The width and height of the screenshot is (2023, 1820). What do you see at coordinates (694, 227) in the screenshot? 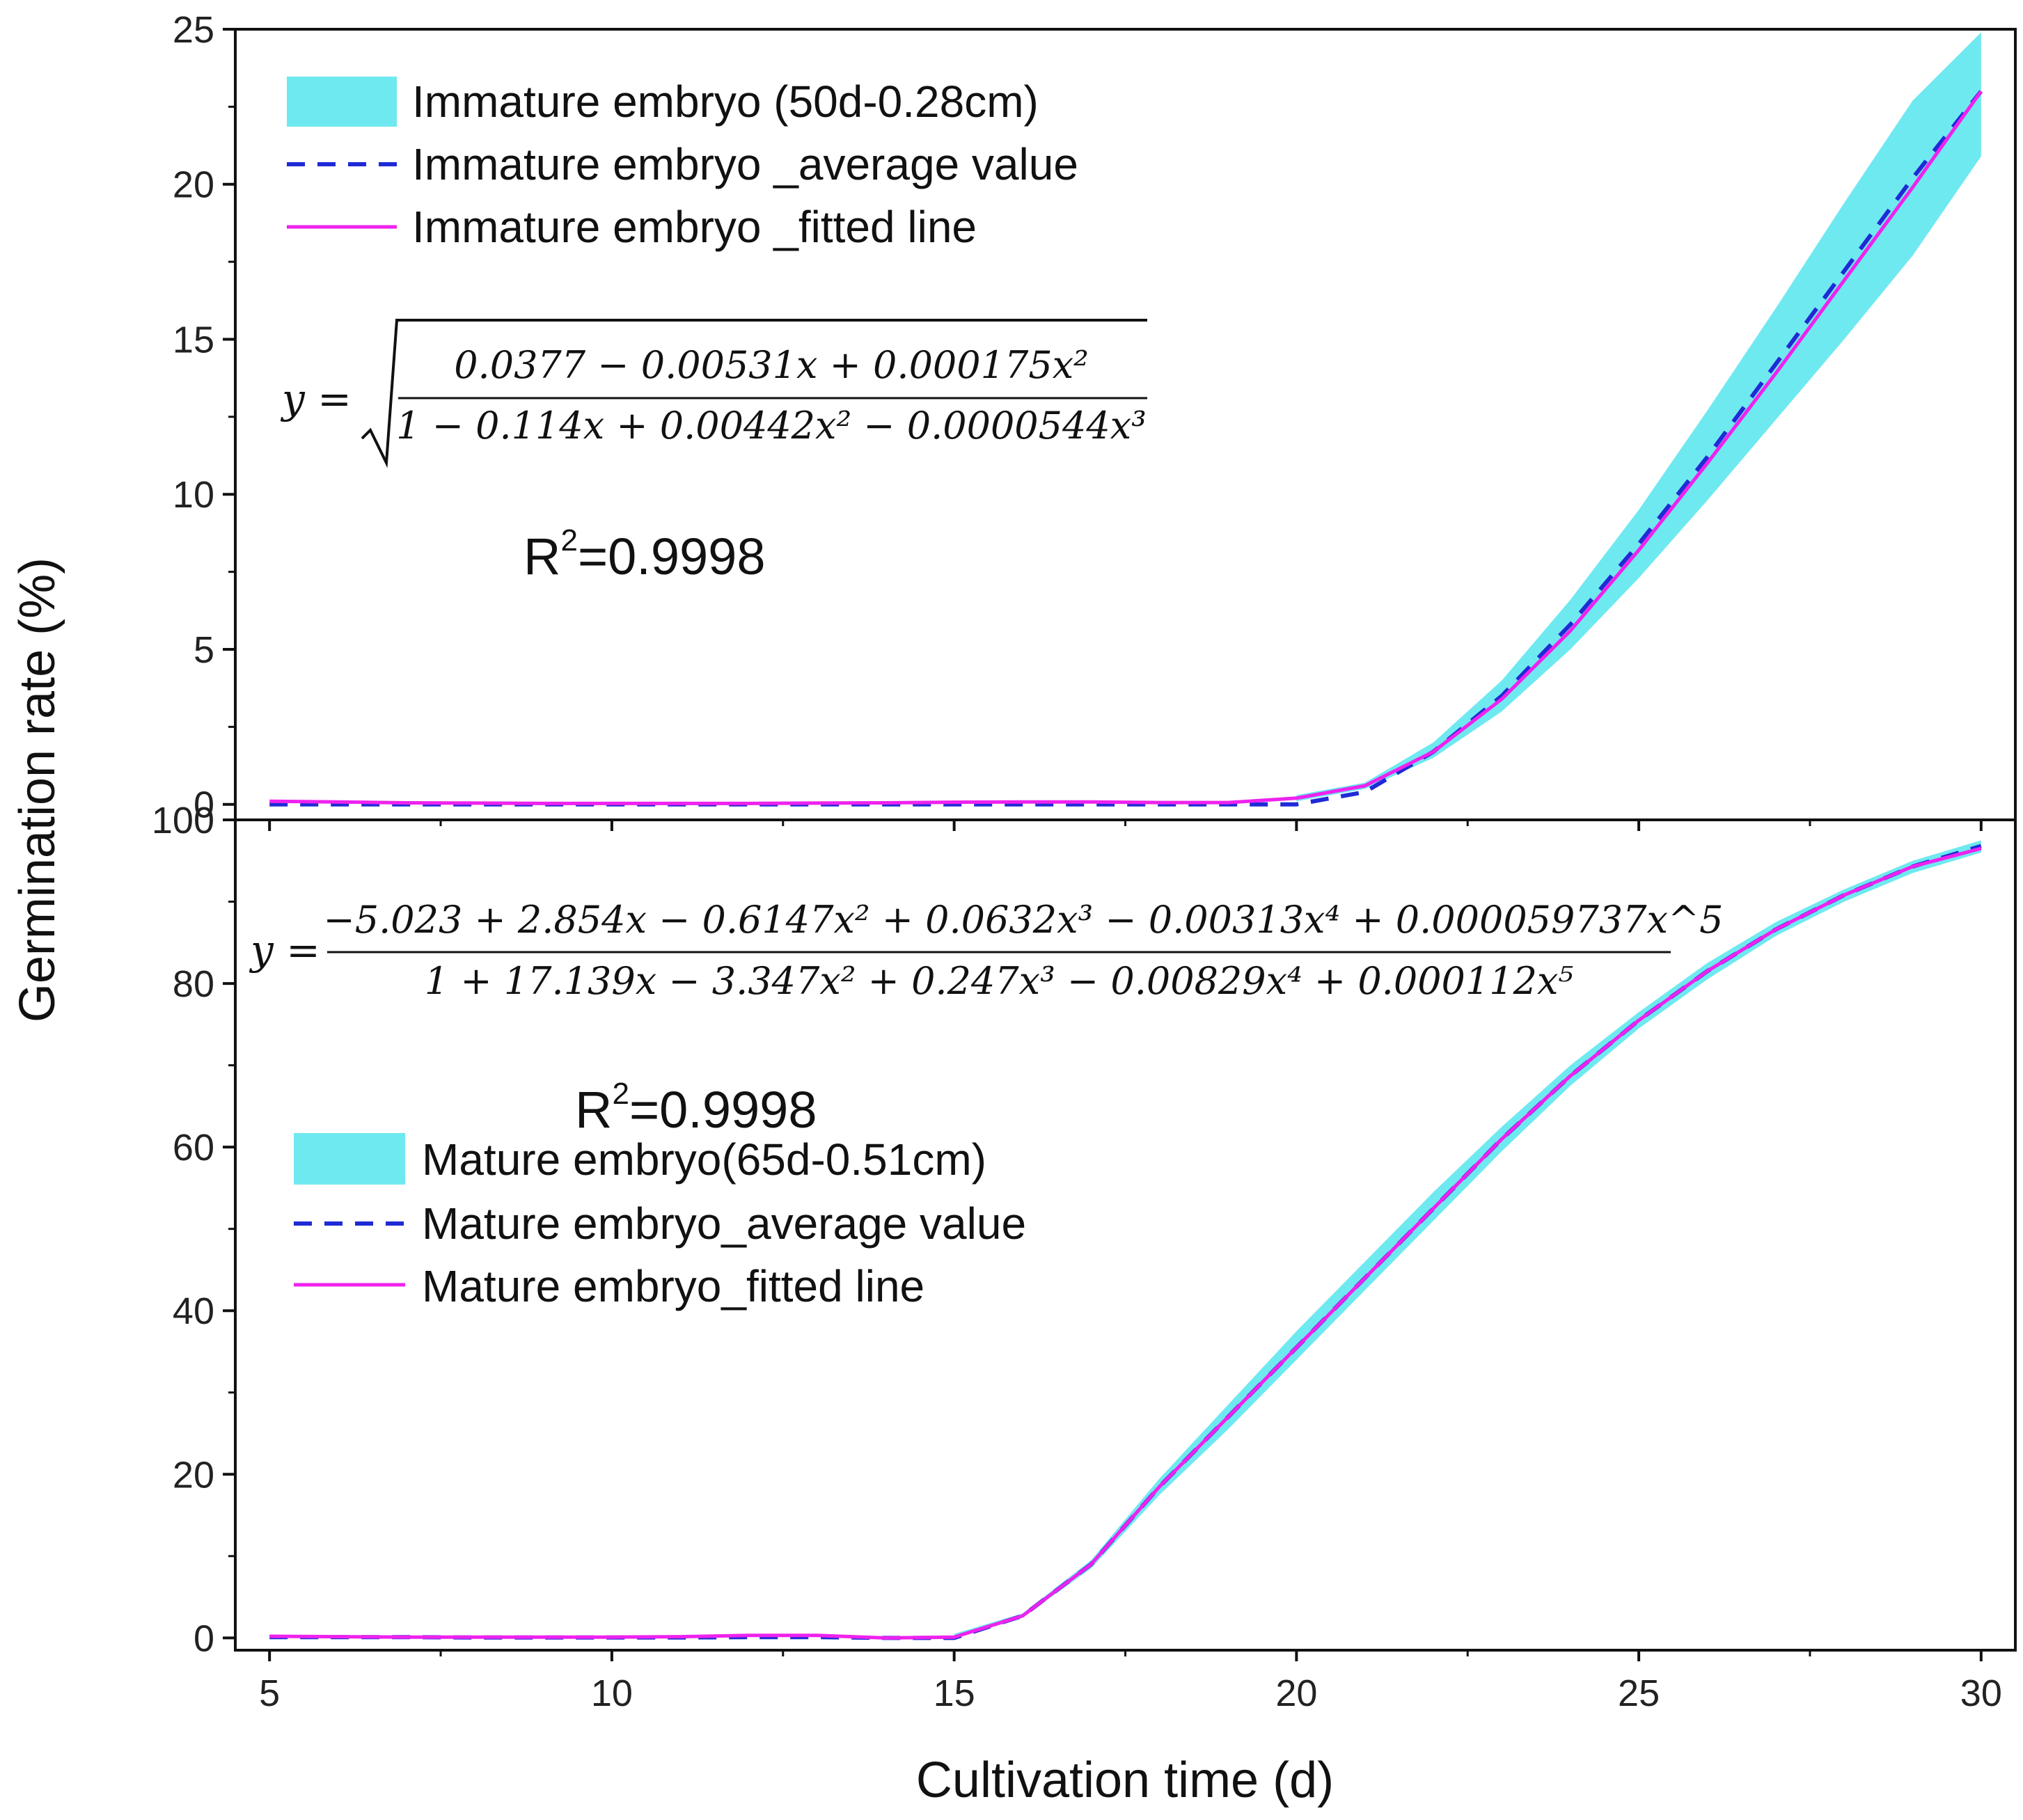
I see `top-legend-solid-label: Immature embryo _fitted line` at bounding box center [694, 227].